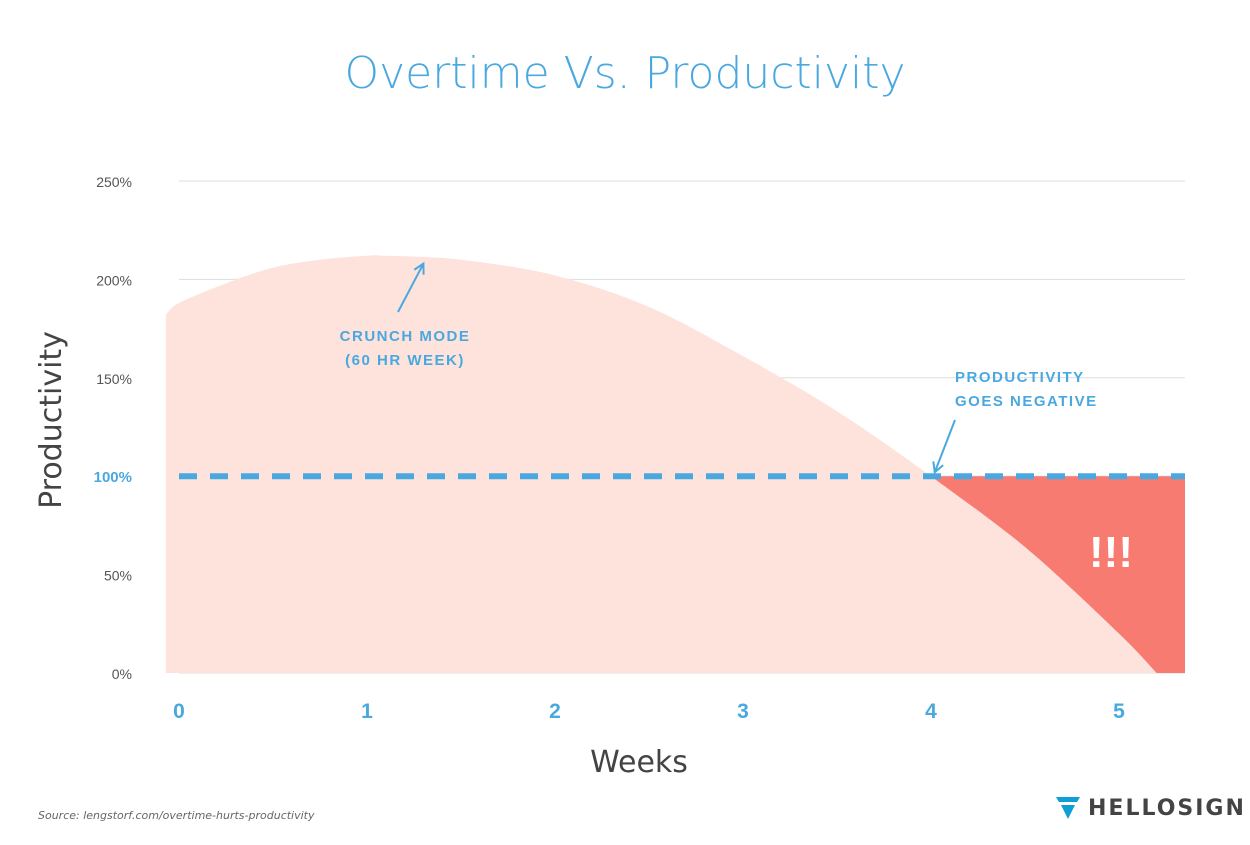 The image size is (1250, 845). What do you see at coordinates (743, 711) in the screenshot?
I see `x-tick-label: 3` at bounding box center [743, 711].